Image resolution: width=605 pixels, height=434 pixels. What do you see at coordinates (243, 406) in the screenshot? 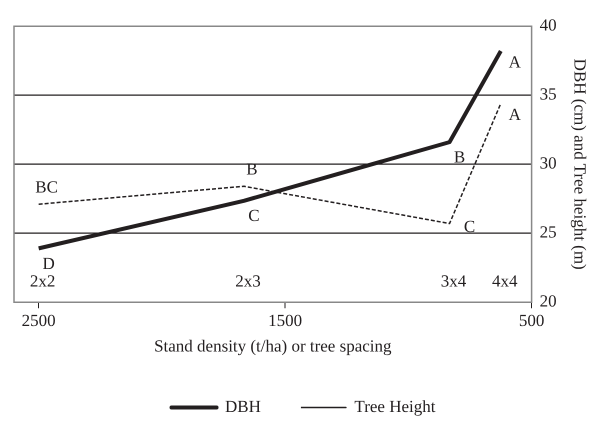
I see `legend-label: DBH` at bounding box center [243, 406].